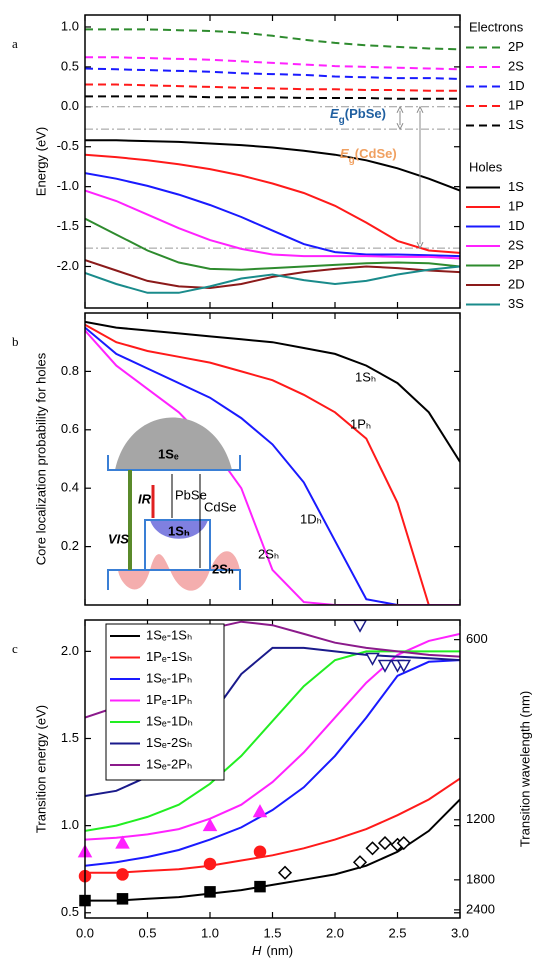 This screenshot has height=963, width=540. What do you see at coordinates (516, 264) in the screenshot?
I see `legend-label: 2P` at bounding box center [516, 264].